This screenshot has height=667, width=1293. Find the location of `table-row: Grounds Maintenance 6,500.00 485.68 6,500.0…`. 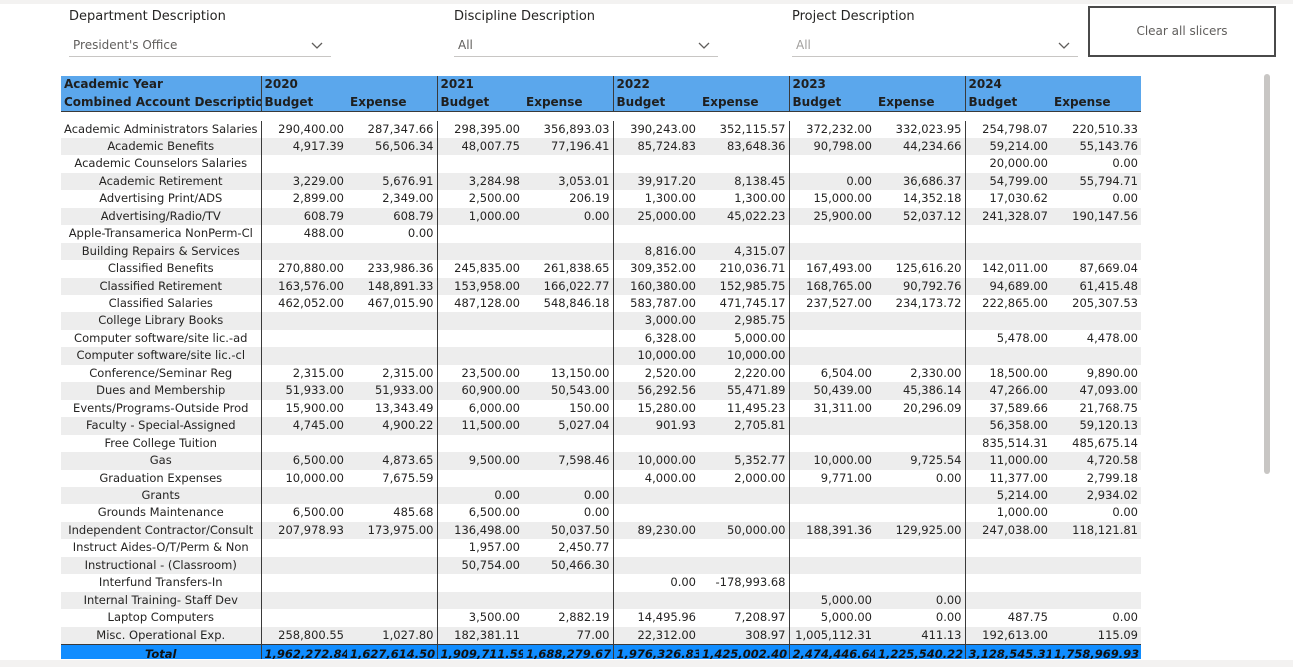

table-row: Grounds Maintenance 6,500.00 485.68 6,500.0… is located at coordinates (601, 513).